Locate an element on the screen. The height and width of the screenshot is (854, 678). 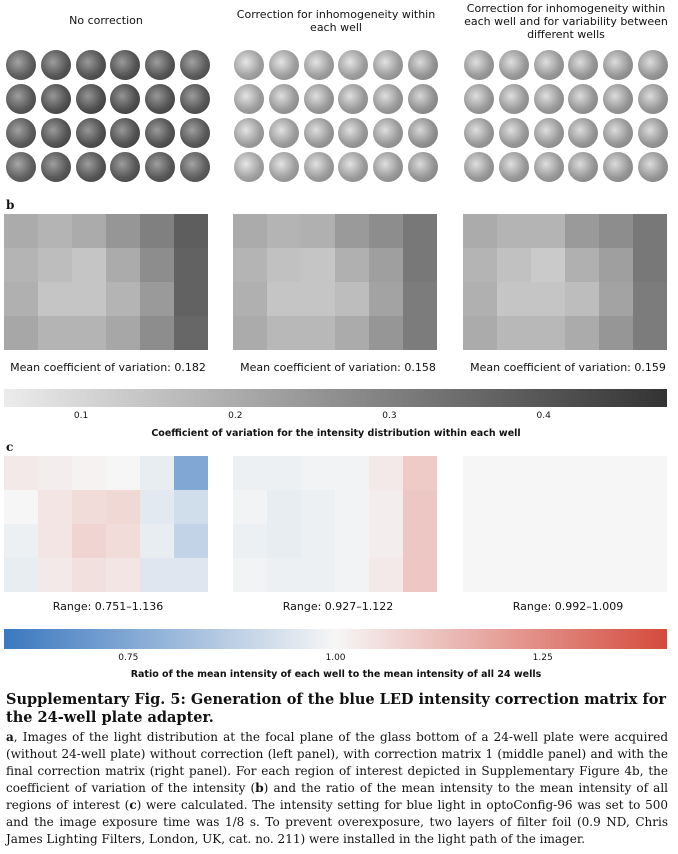
ratio-heatmap-no-correction is located at coordinates (106, 524).